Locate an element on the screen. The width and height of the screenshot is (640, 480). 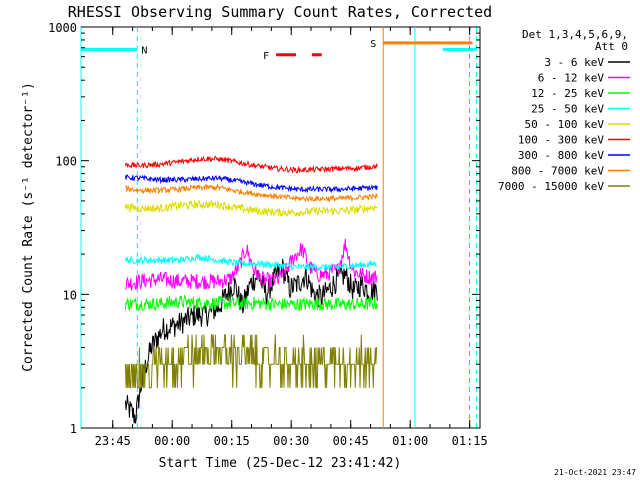
y-tick-label: 1000 is located at coordinates (62, 28).